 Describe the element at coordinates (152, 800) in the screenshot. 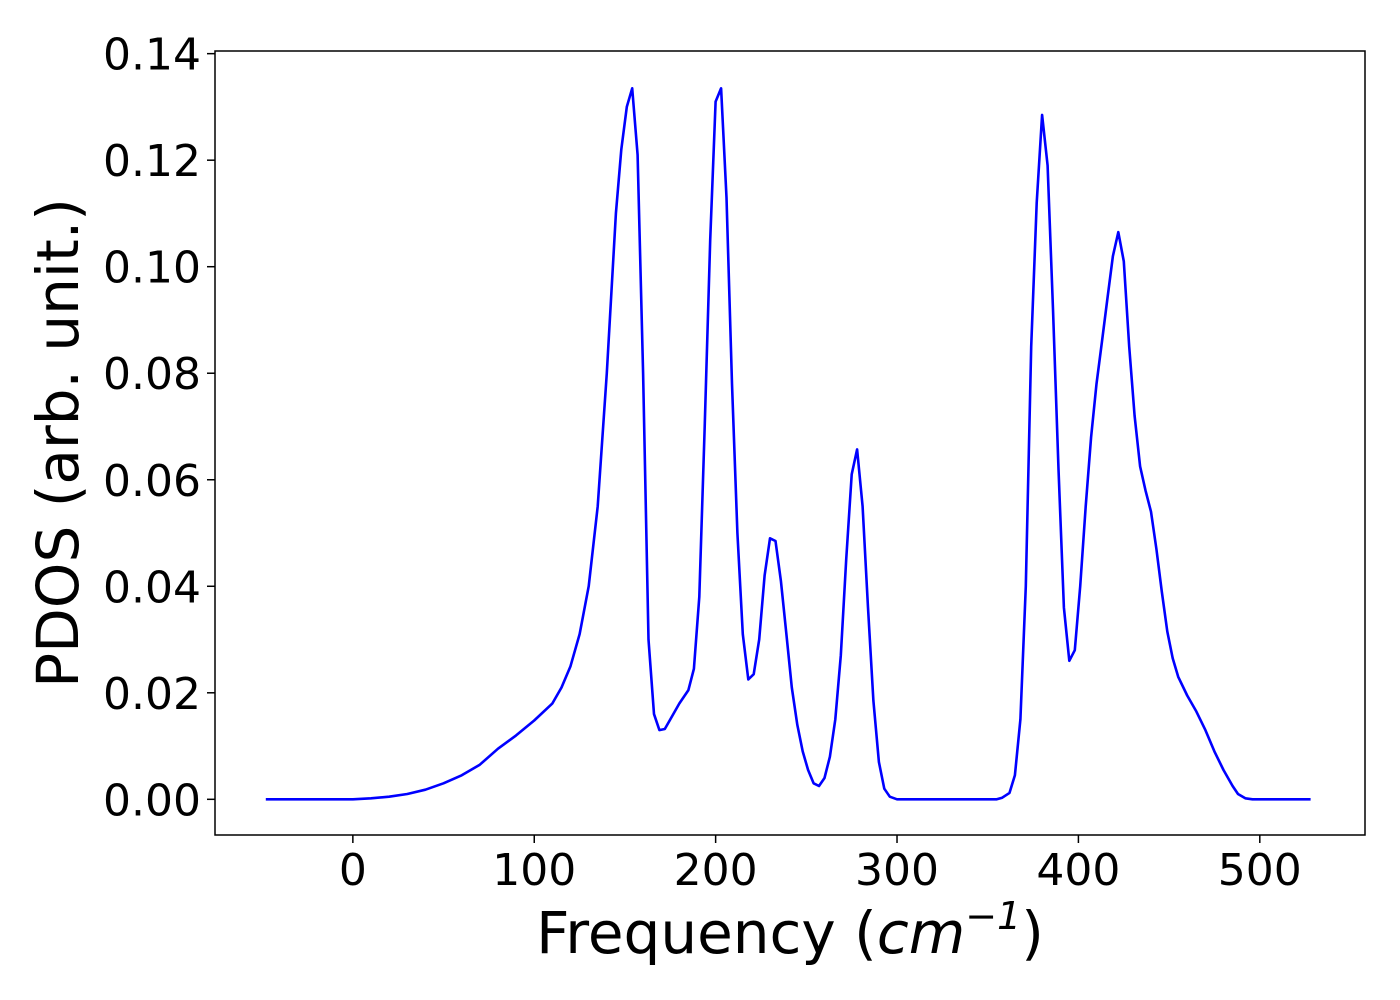

I see `y-tick-label: 0.00` at that location.